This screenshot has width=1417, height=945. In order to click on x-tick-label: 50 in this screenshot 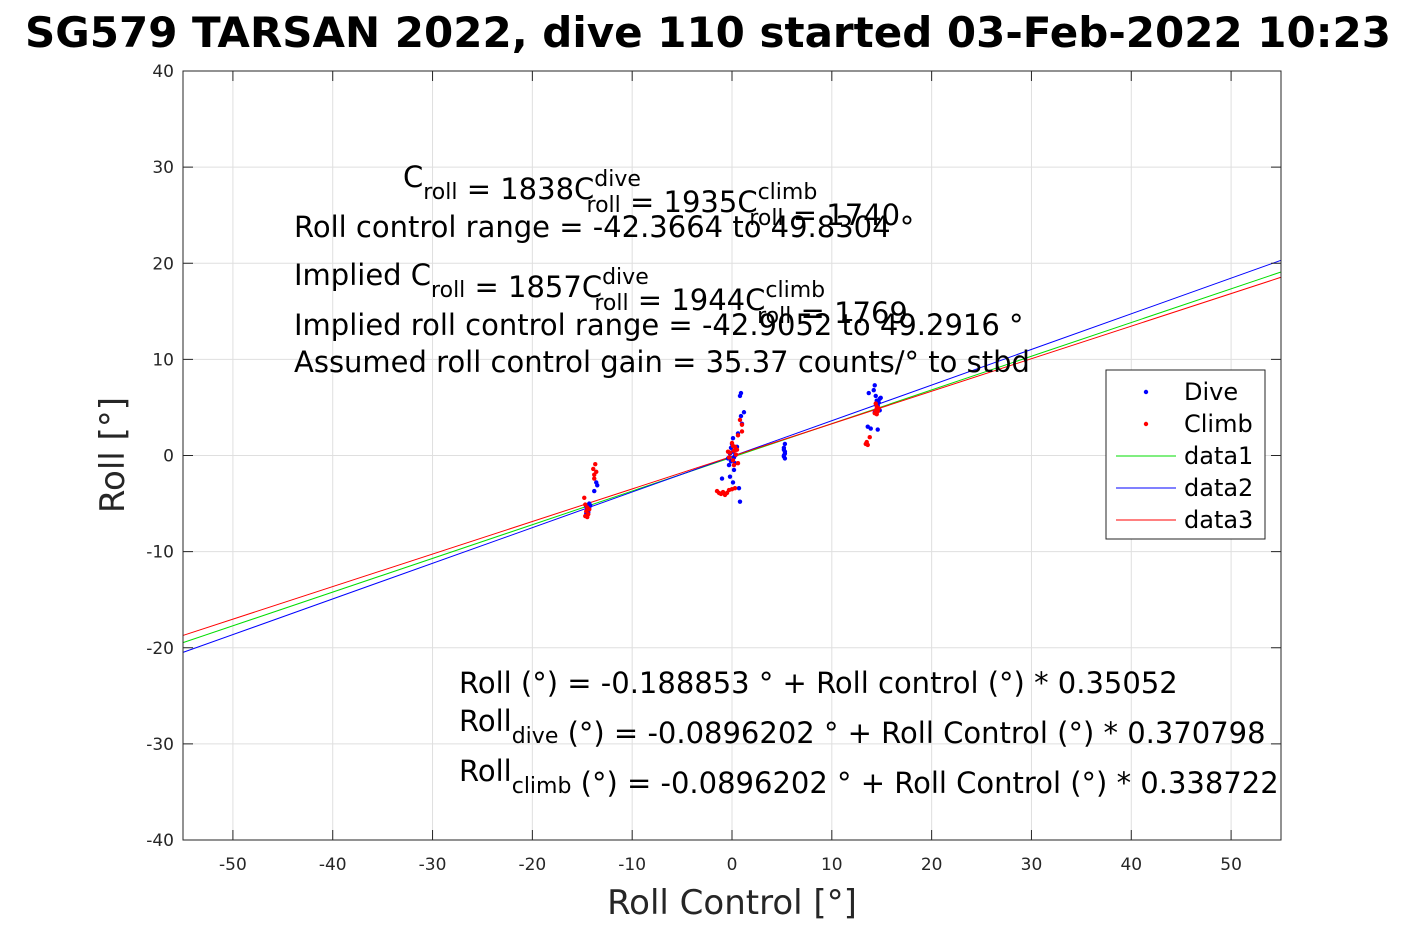, I will do `click(1231, 865)`.